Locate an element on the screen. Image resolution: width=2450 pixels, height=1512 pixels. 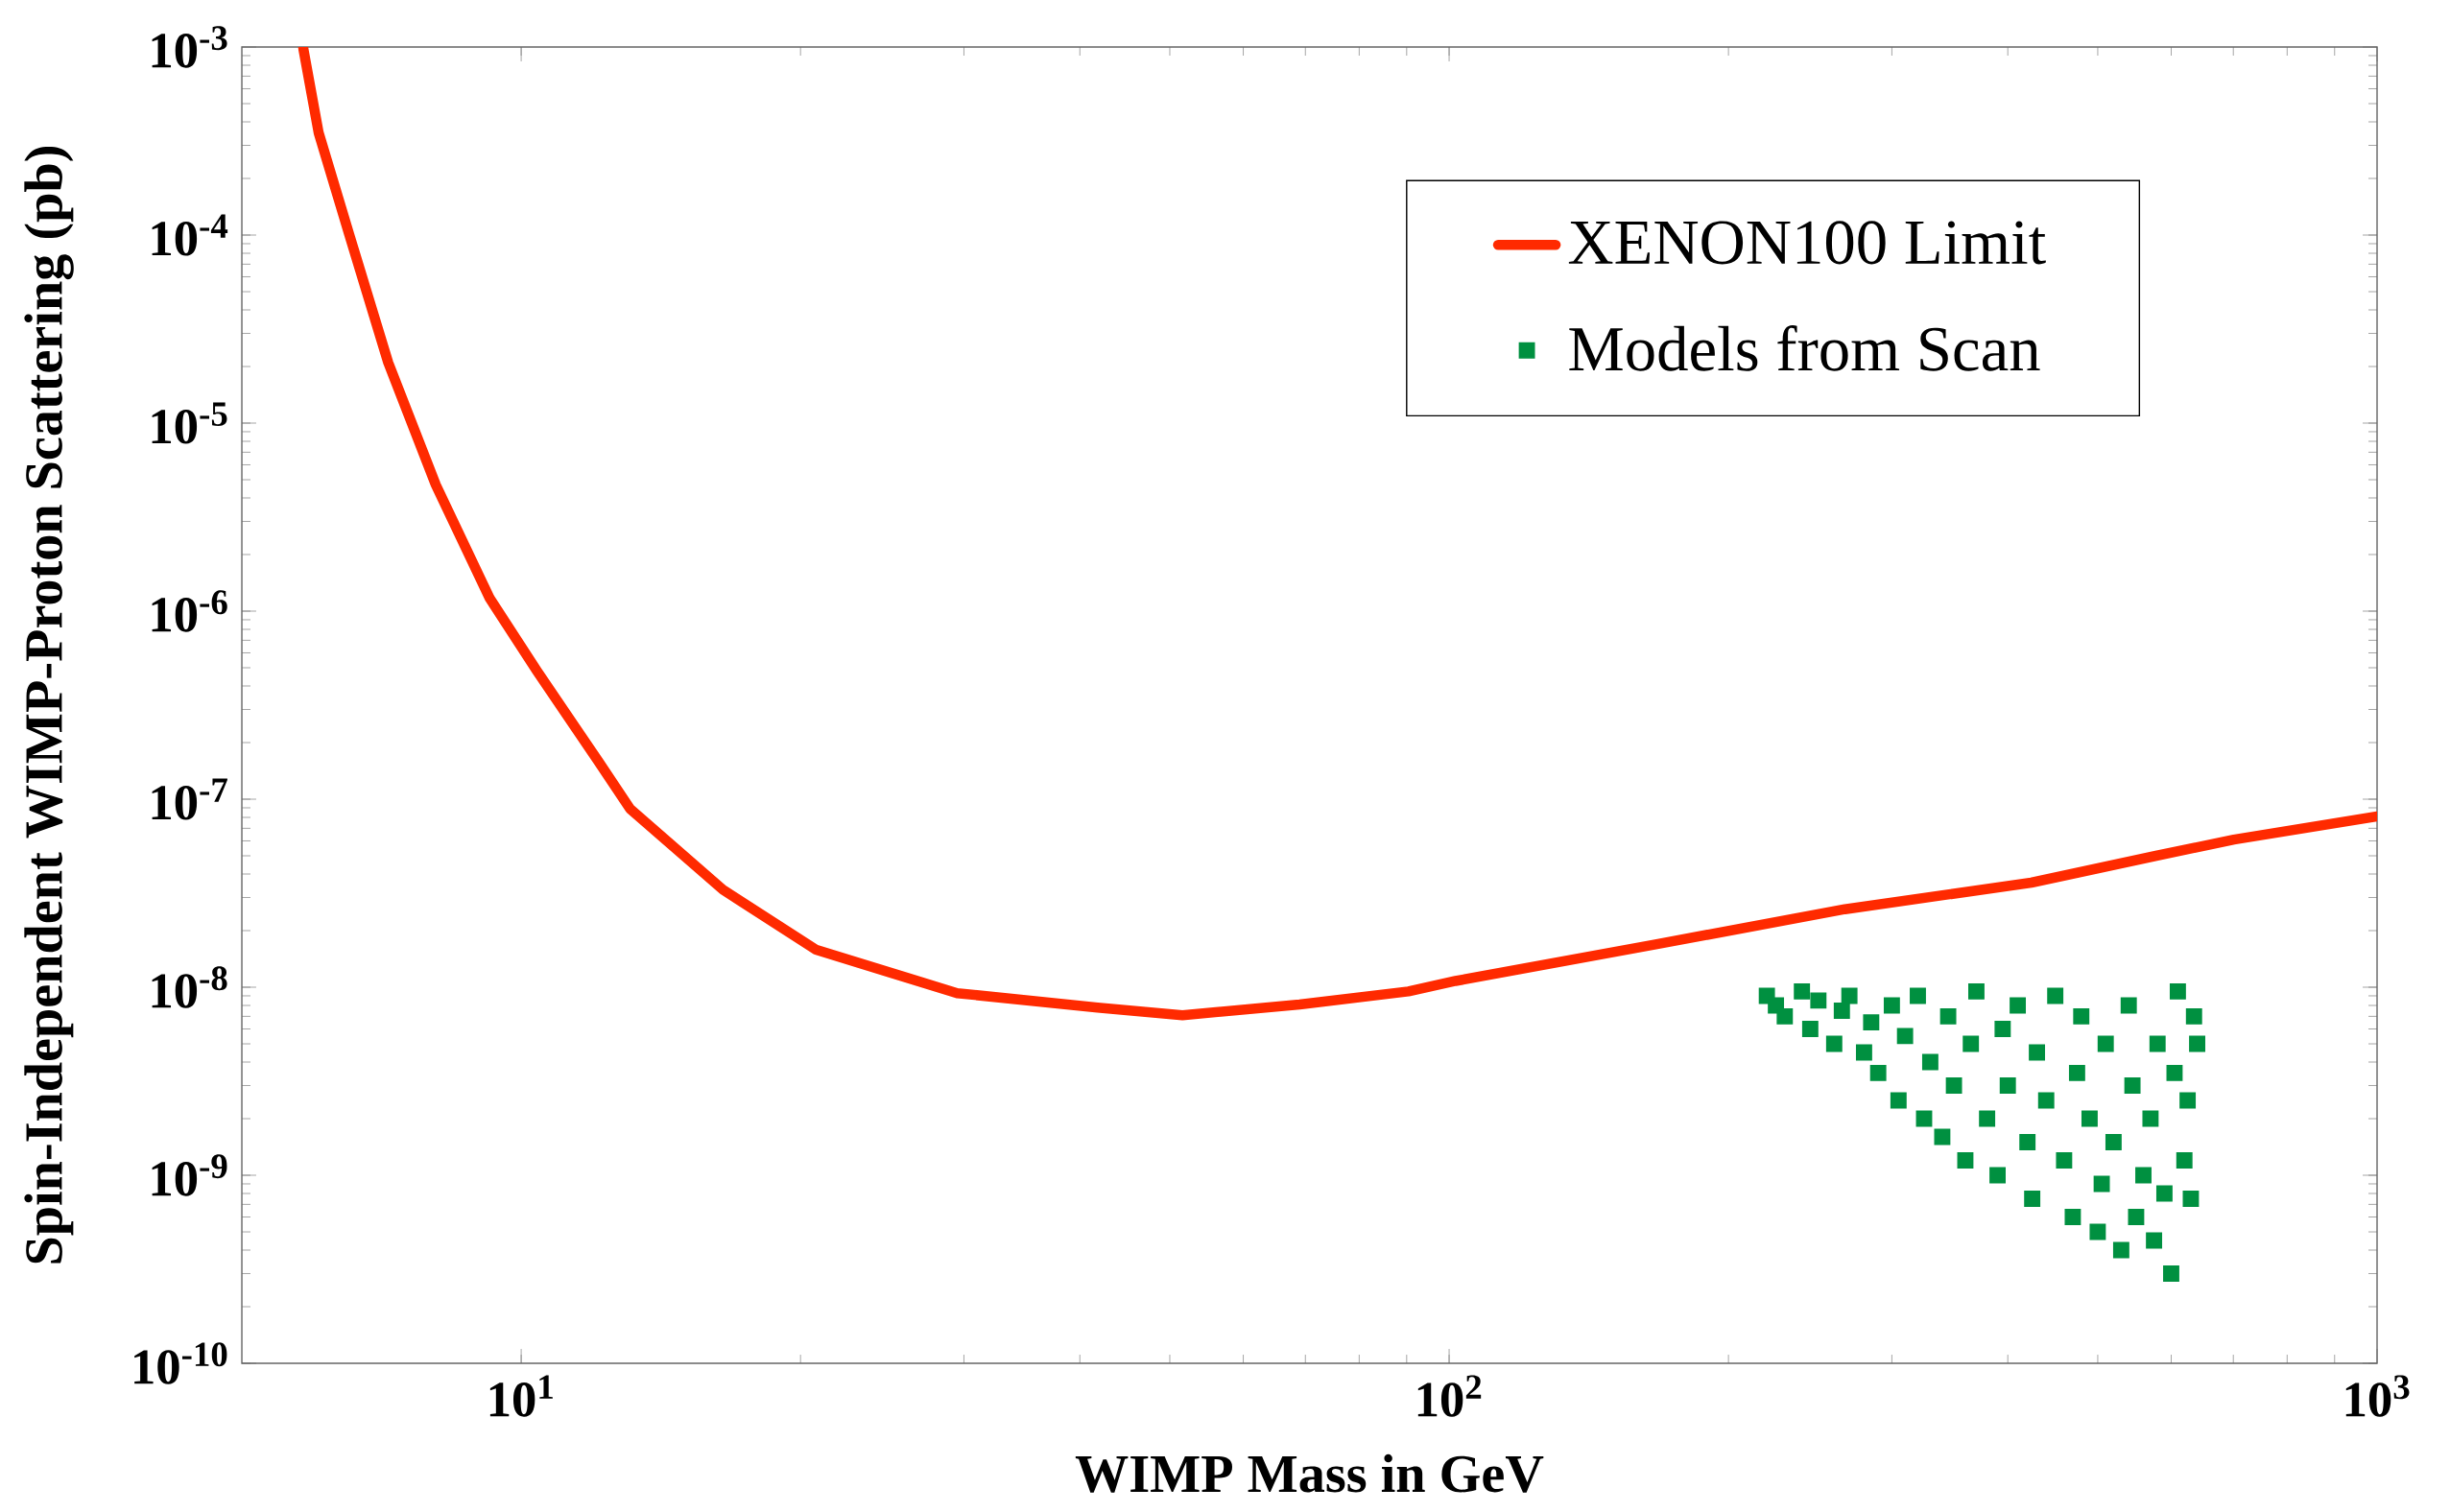
y-tick-label: 10$^{-7}$ is located at coordinates (190, 799).